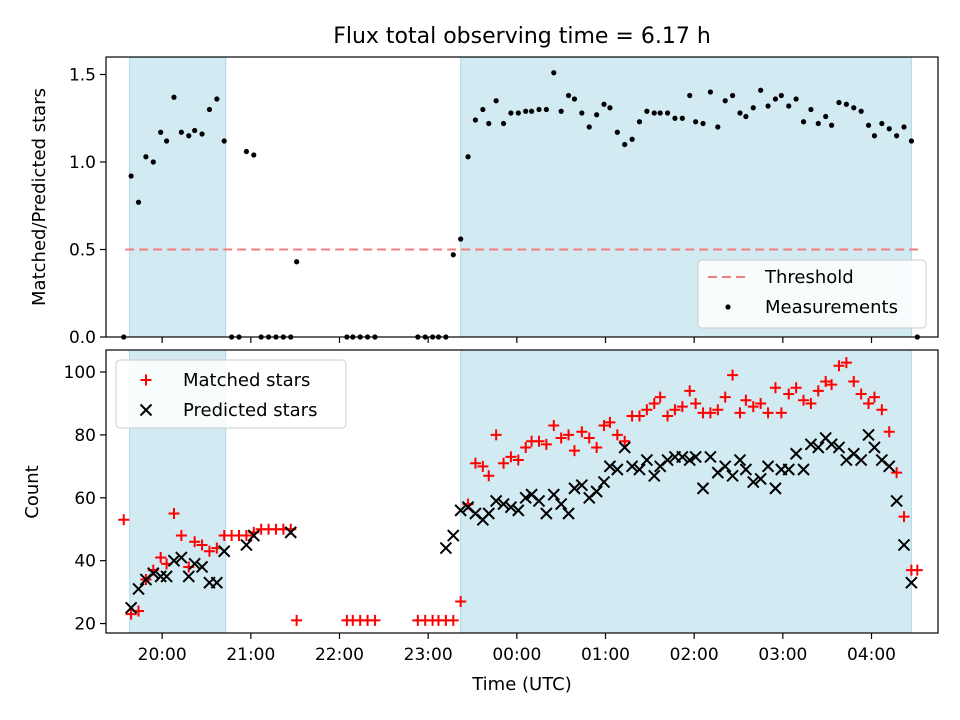 Image resolution: width=960 pixels, height=720 pixels. What do you see at coordinates (85, 436) in the screenshot?
I see `bottom-y-tick-label: 80` at bounding box center [85, 436].